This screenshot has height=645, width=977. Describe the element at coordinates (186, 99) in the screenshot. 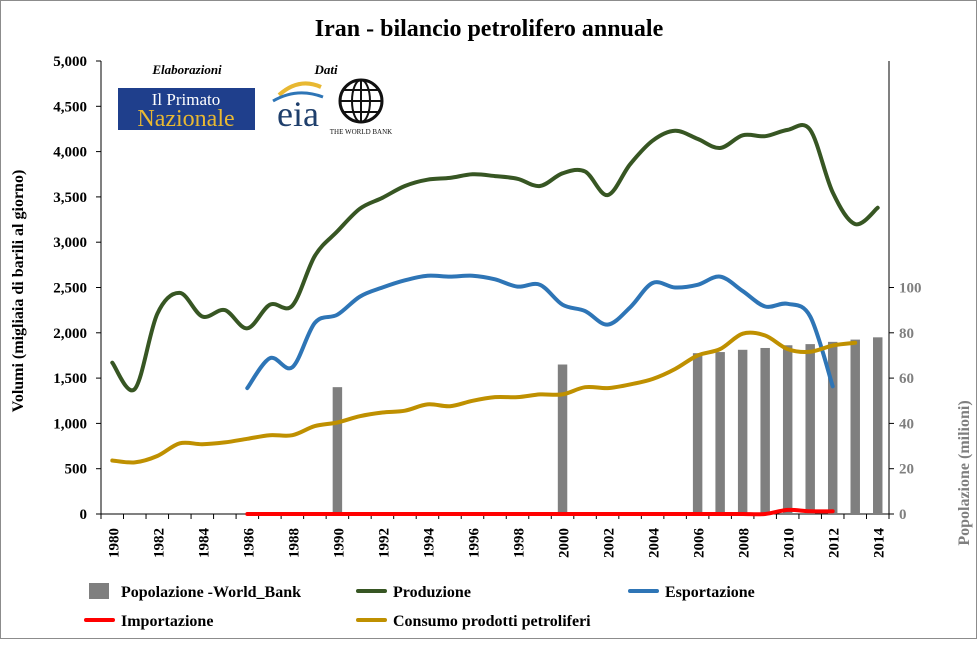

I see `logo1-line1: Il Primato` at that location.